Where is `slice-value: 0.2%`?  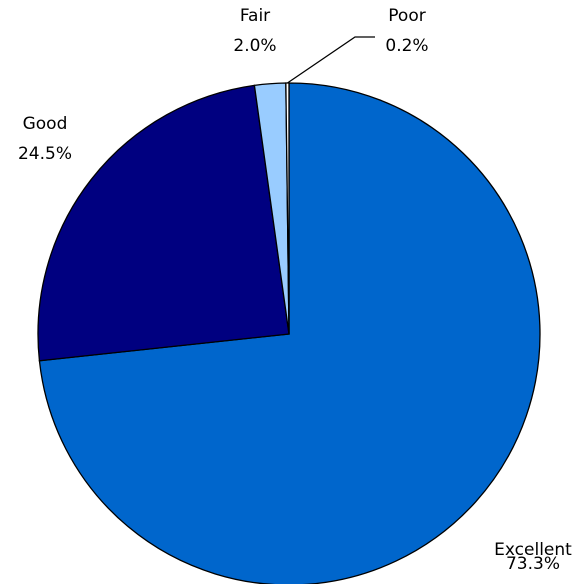 slice-value: 0.2% is located at coordinates (406, 46).